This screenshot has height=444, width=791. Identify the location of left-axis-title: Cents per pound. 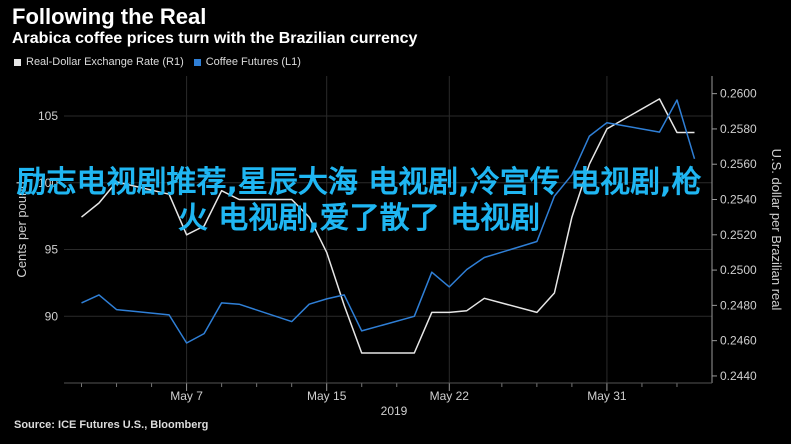
(21, 229).